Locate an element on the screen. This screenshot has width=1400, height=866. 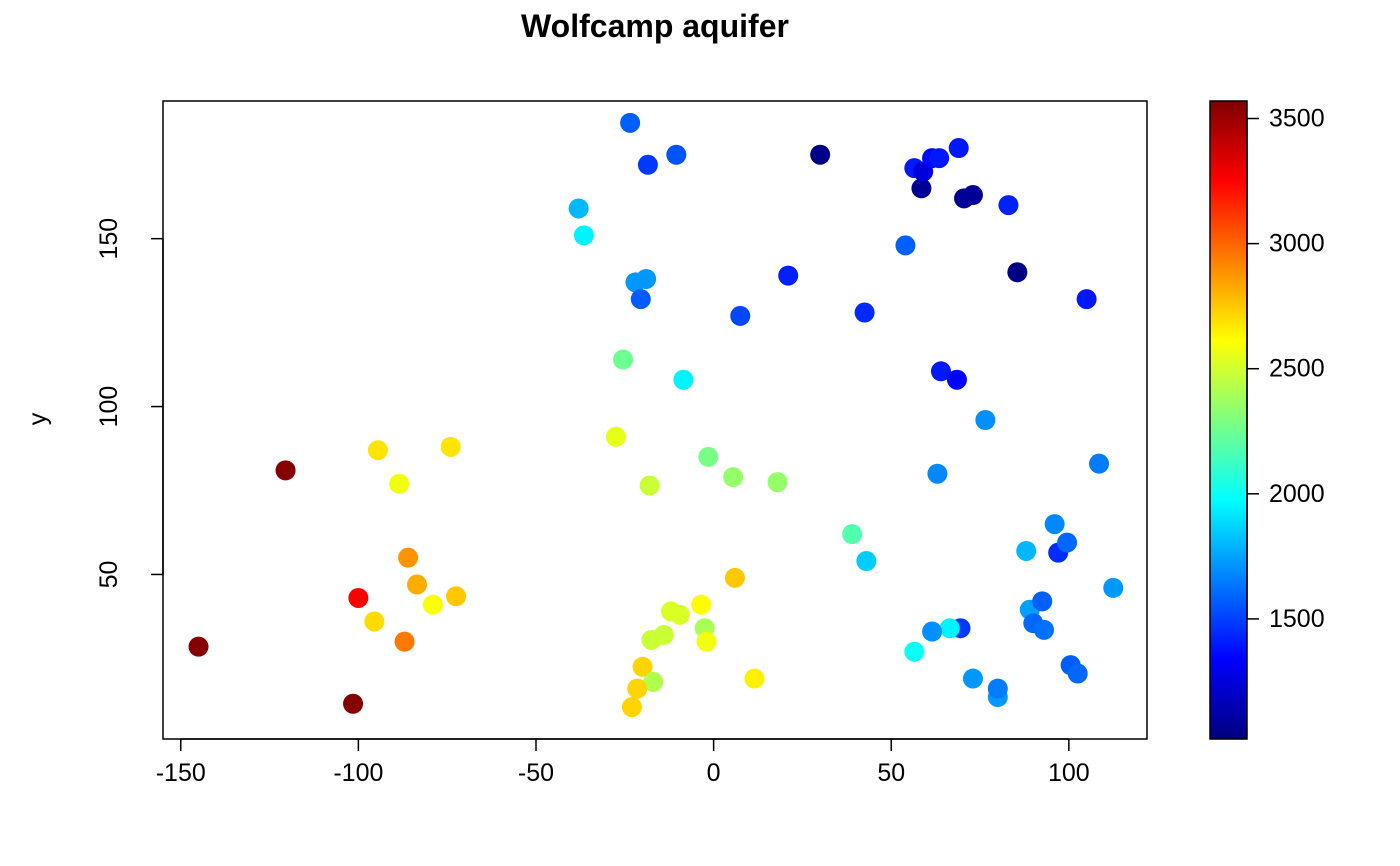
colorbar is located at coordinates (1228, 420).